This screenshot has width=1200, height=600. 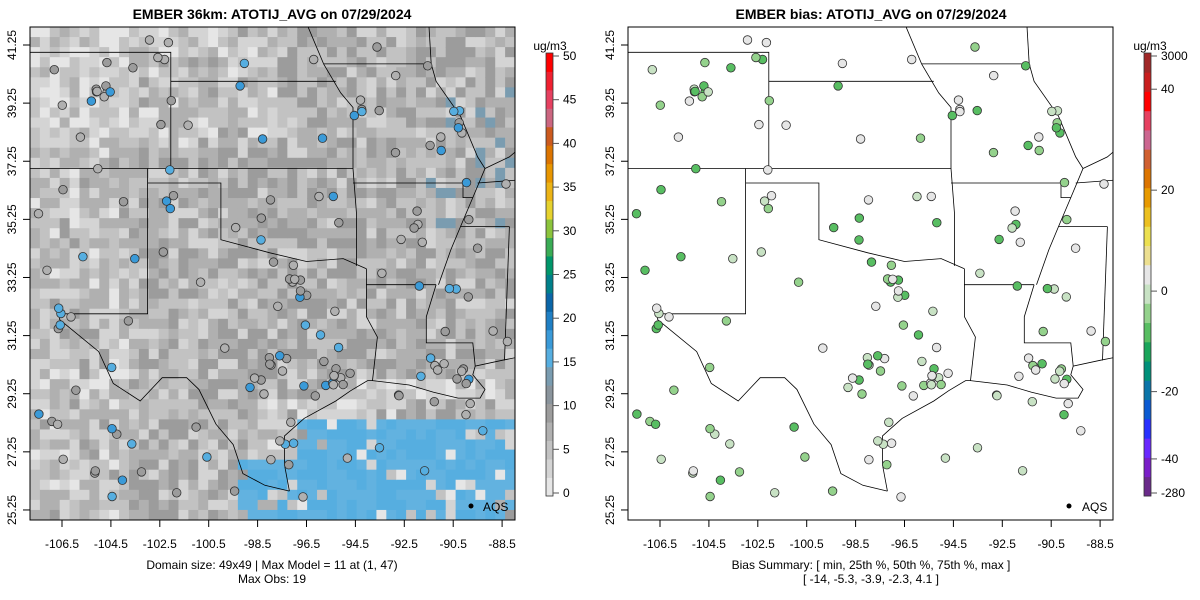 I want to click on colorbar-tick-label: 30, so click(x=570, y=231).